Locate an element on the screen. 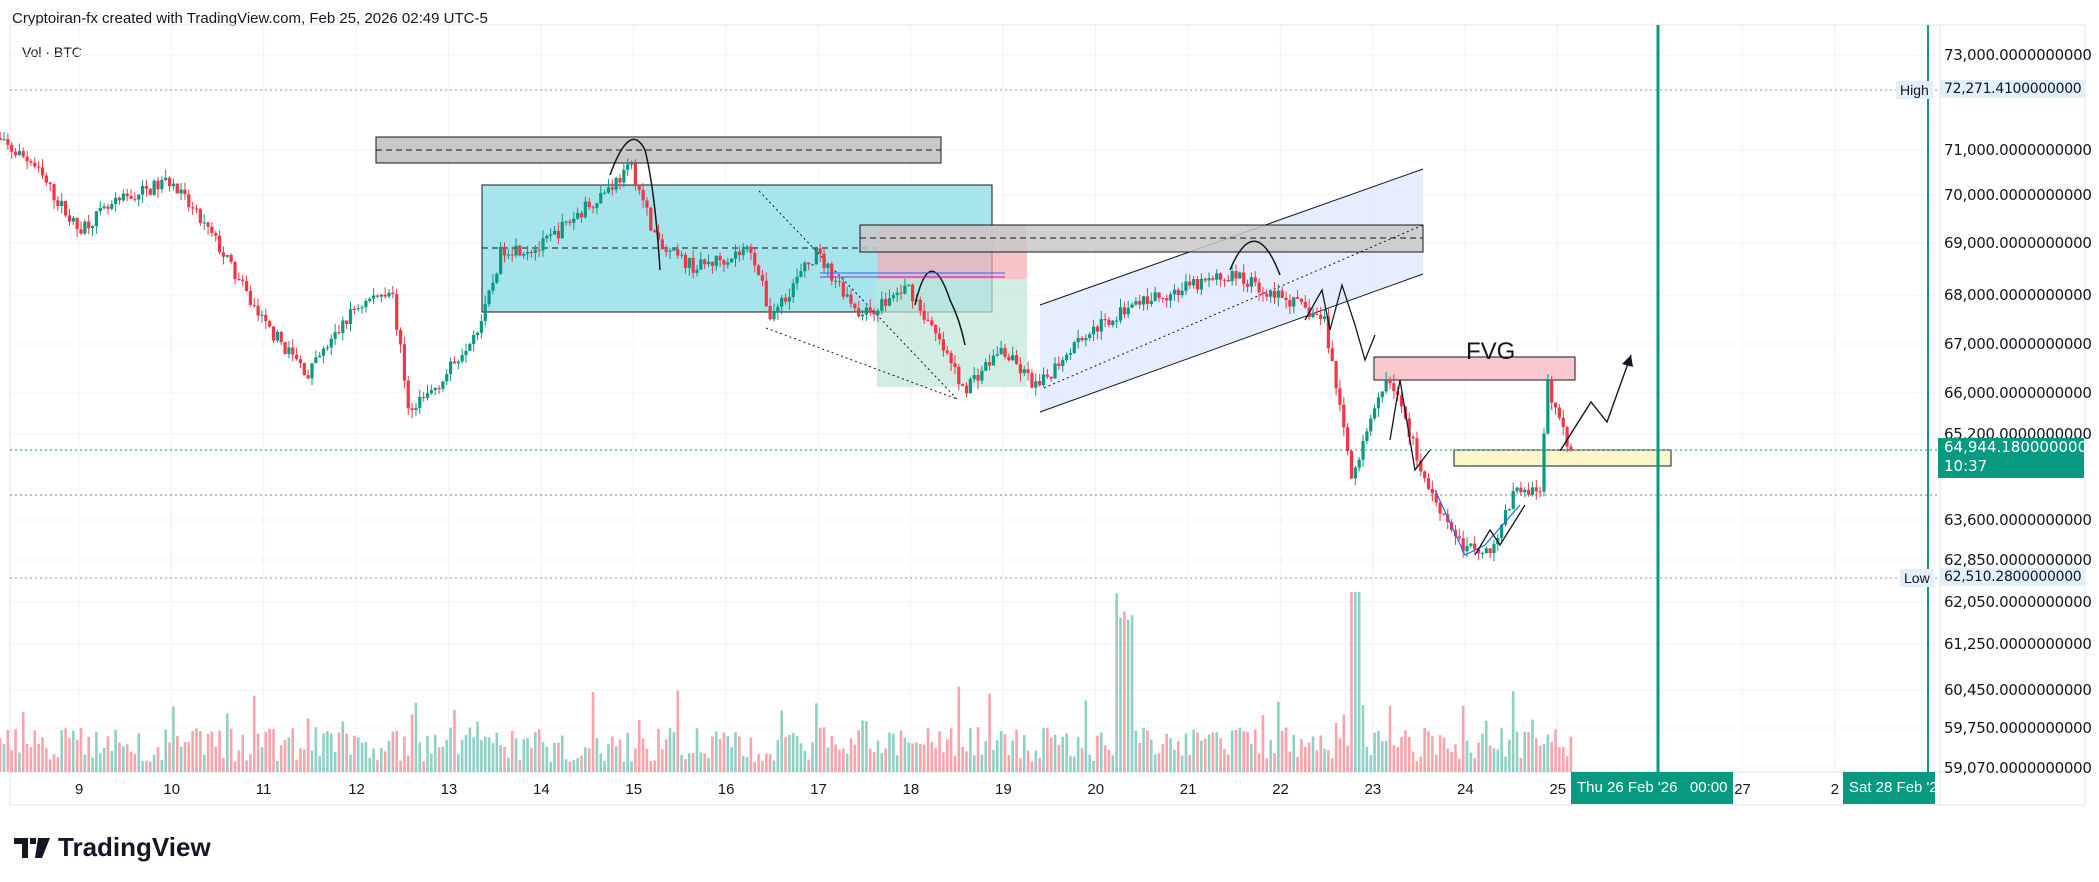 This screenshot has width=2099, height=882. channel-fill is located at coordinates (1231, 290).